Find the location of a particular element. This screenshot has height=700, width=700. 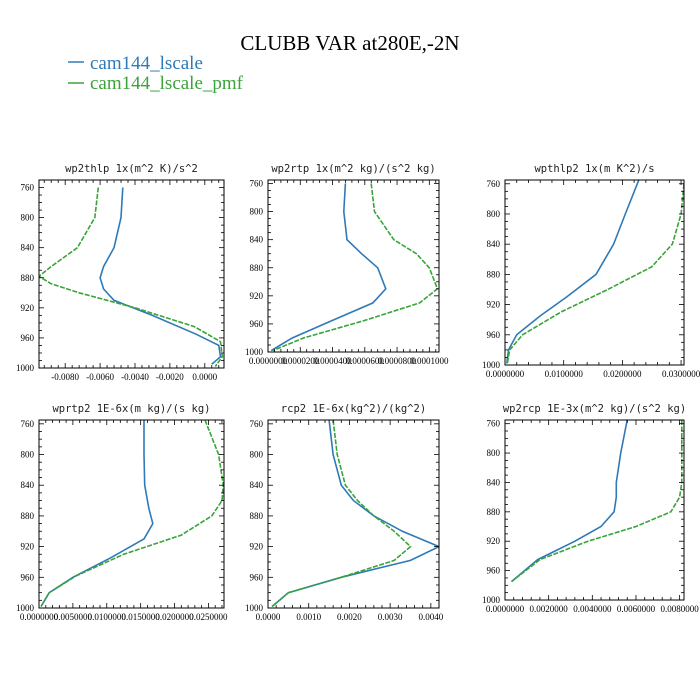

panel-title-wp2rtp: wp2rtp 1x(m^2 kg)/(s^2 kg) is located at coordinates (353, 169).